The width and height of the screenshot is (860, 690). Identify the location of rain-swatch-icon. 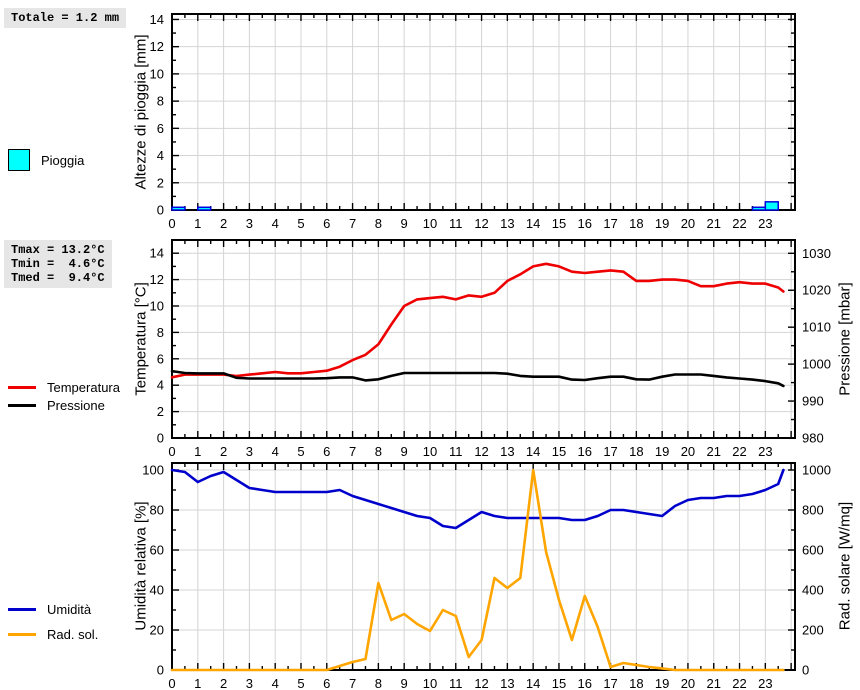
(19, 160).